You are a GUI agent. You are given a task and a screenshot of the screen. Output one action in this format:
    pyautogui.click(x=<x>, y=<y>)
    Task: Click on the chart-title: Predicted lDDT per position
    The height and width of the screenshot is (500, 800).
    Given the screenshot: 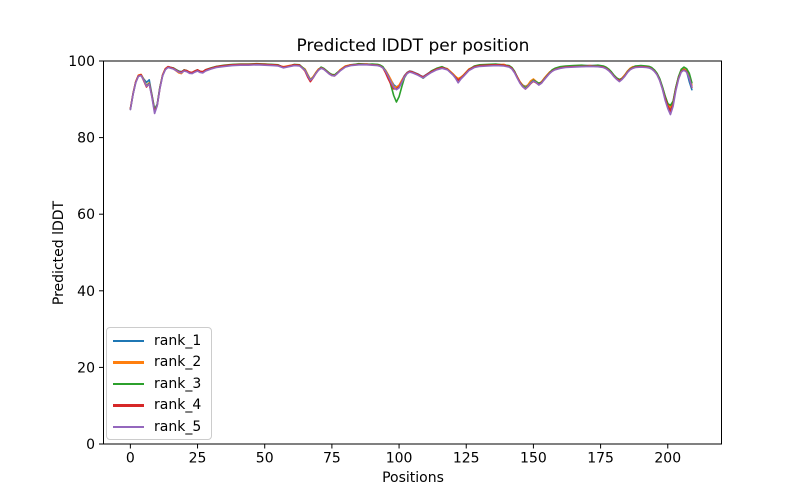 What is the action you would take?
    pyautogui.click(x=413, y=46)
    